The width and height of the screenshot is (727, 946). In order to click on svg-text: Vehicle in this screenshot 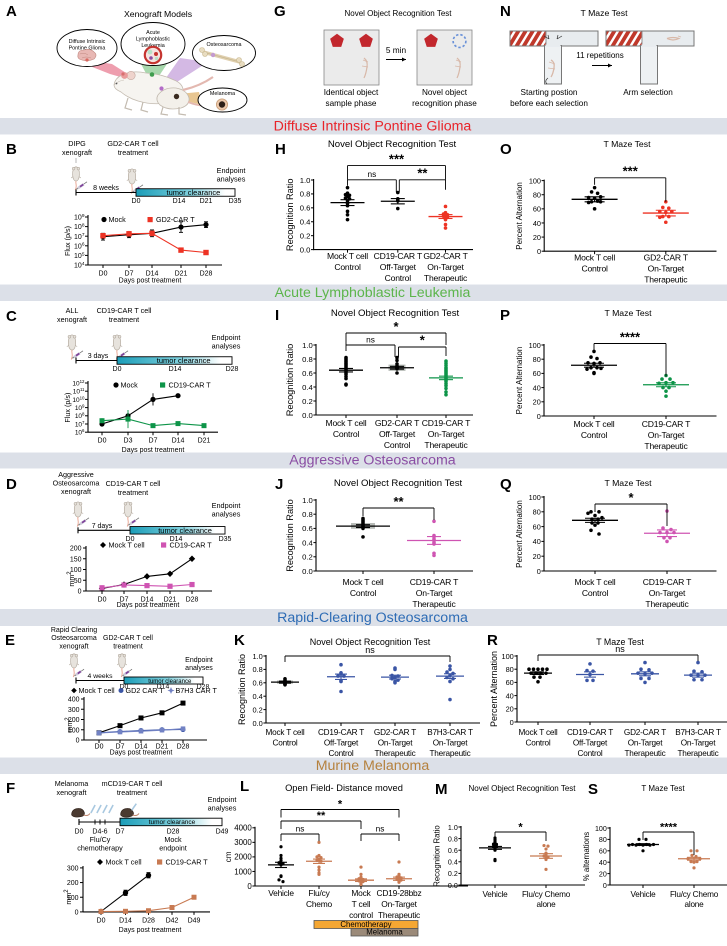, I will do `click(281, 893)`.